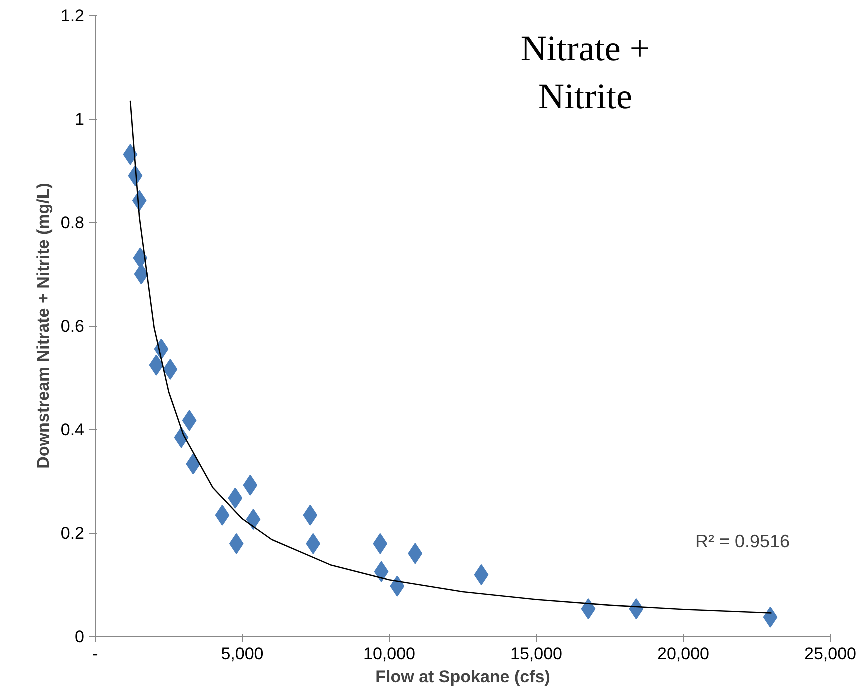  I want to click on x-tick-label: 15,000, so click(536, 654).